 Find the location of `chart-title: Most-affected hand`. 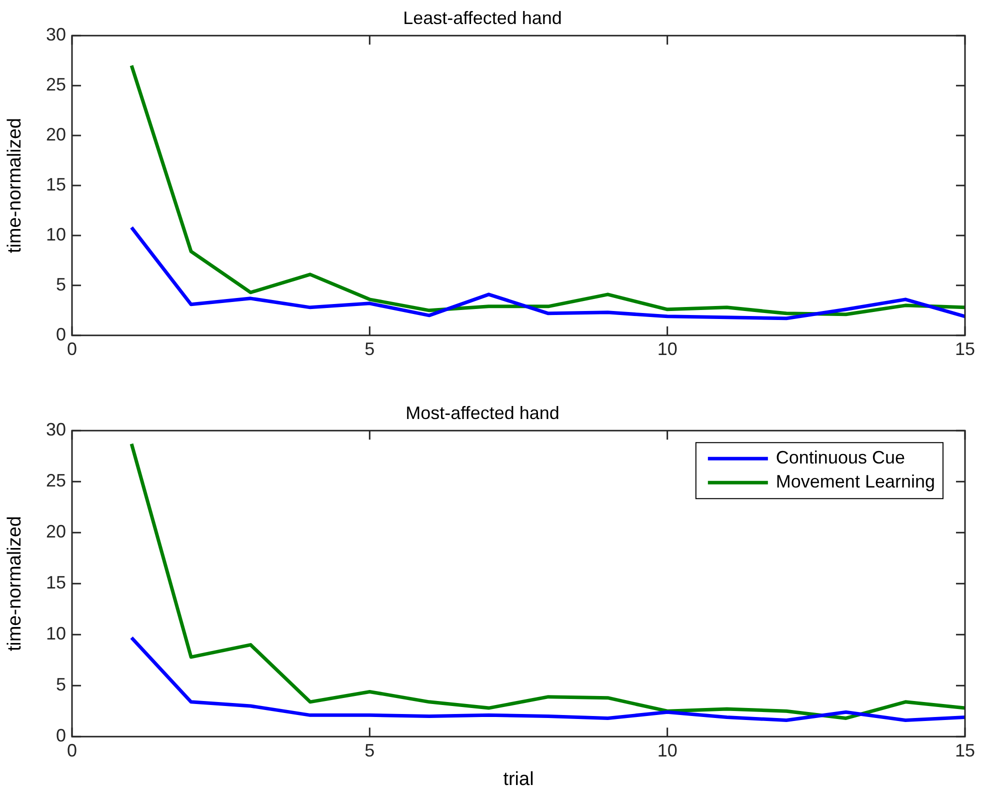

chart-title: Most-affected hand is located at coordinates (483, 412).